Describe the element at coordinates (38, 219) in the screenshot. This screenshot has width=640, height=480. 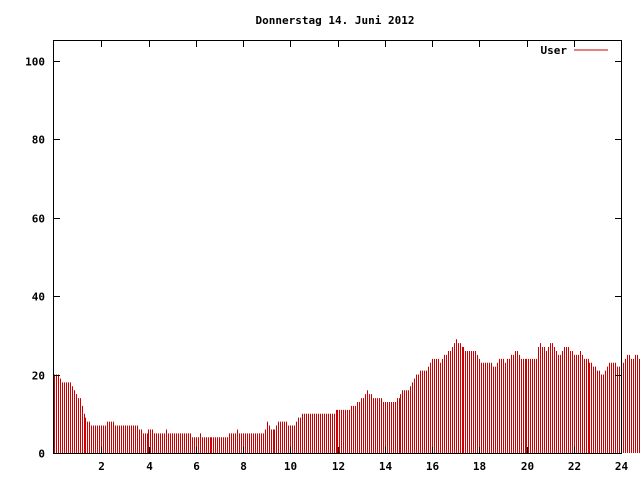
I see `y-tick-label: 60` at that location.